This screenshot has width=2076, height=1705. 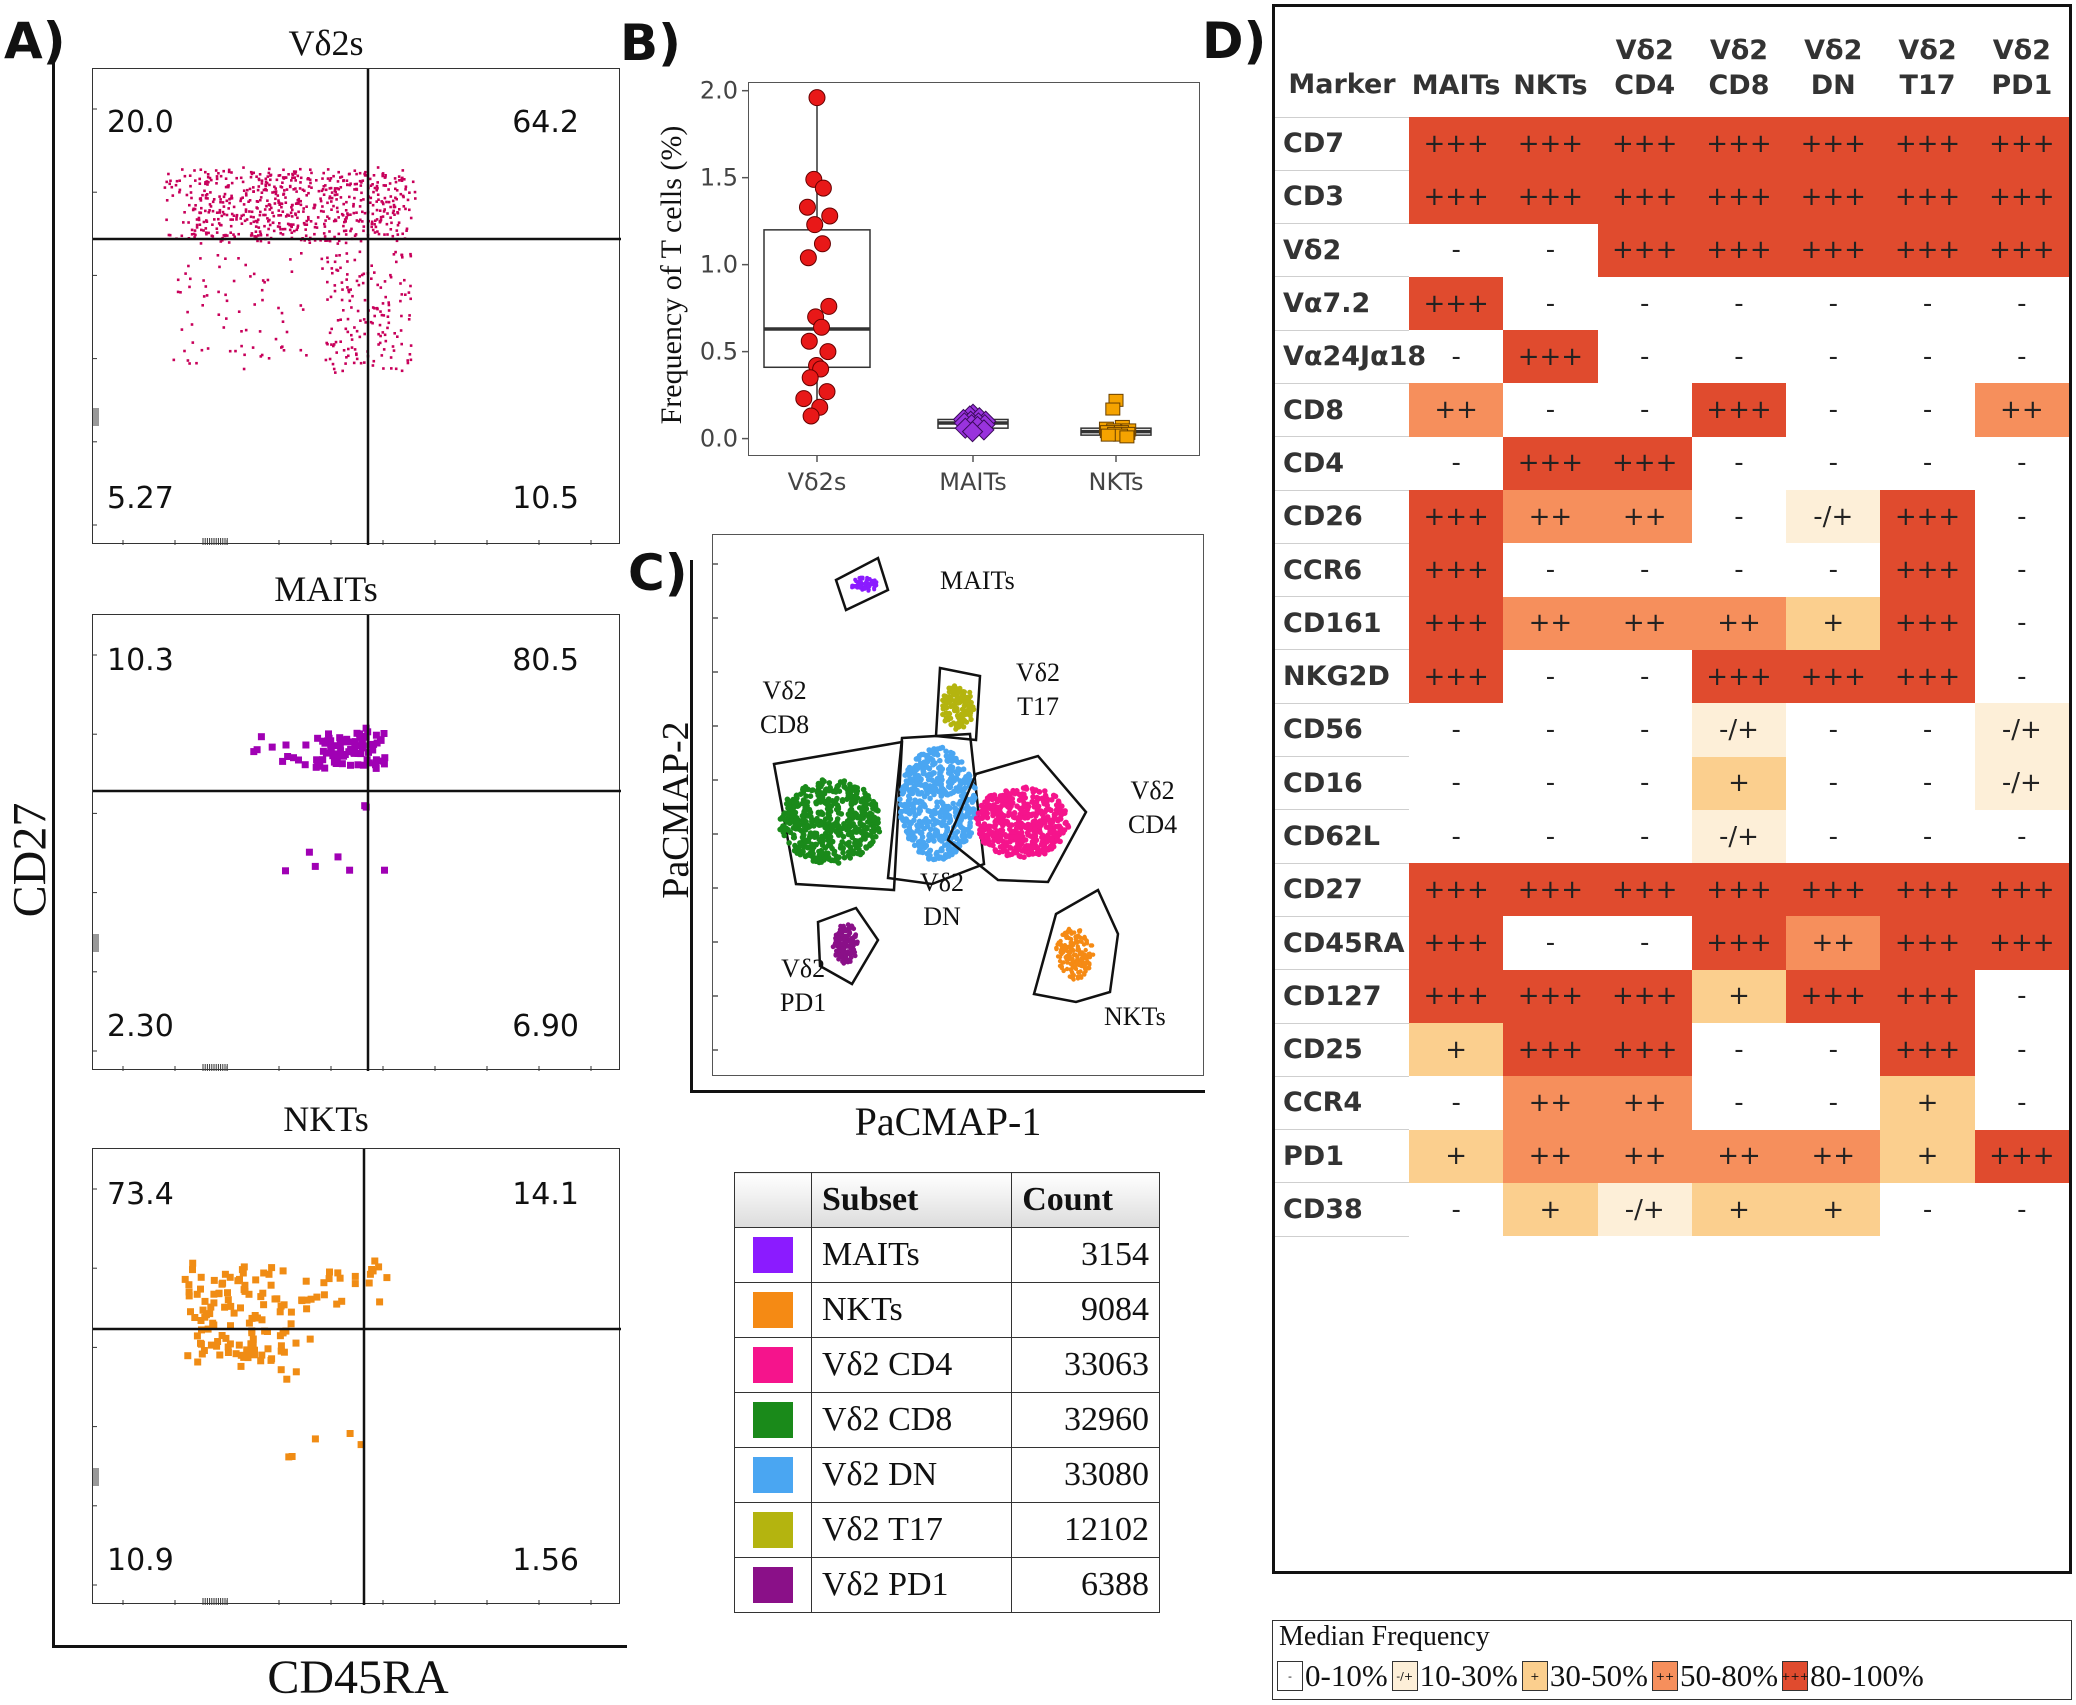 I want to click on cluster-point-pd1, so click(x=846, y=957).